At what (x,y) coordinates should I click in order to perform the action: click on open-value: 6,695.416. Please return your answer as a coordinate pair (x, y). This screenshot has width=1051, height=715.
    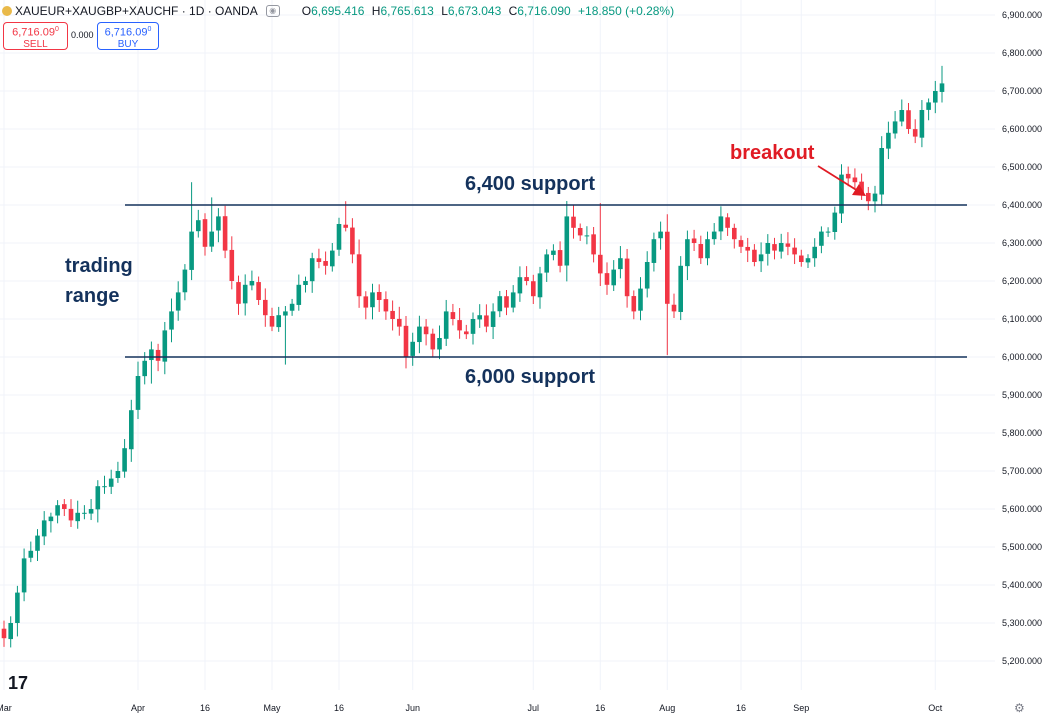
    Looking at the image, I should click on (338, 11).